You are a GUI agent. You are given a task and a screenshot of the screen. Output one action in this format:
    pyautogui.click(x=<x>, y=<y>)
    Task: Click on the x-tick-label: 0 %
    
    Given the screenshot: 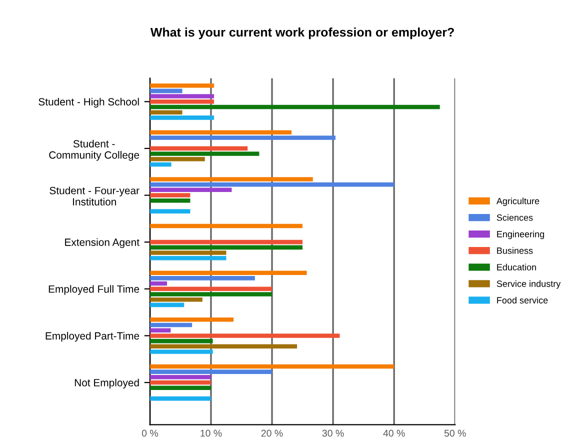 What is the action you would take?
    pyautogui.click(x=150, y=433)
    